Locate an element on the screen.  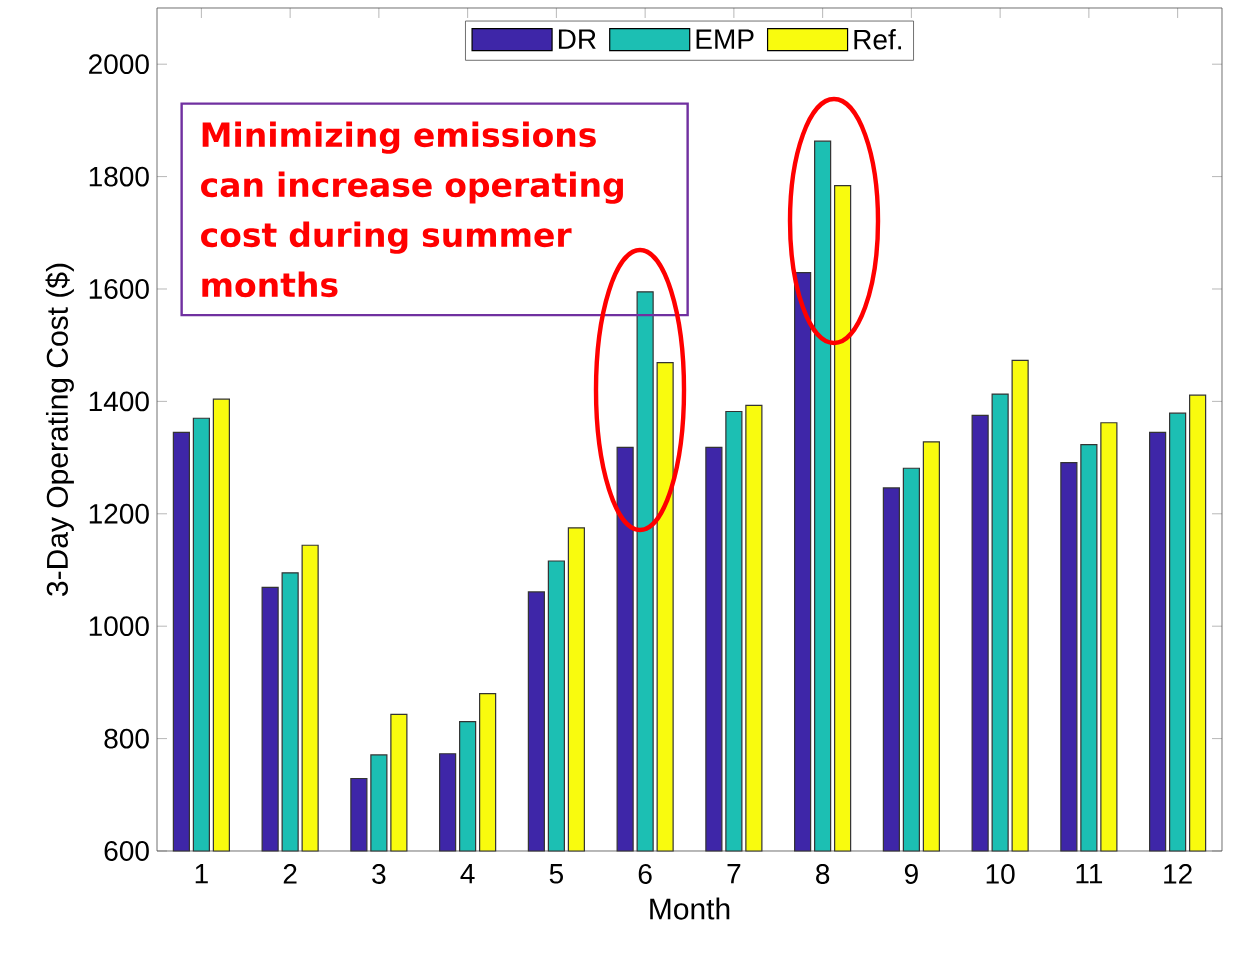
y-tick-label: 1800 is located at coordinates (119, 176).